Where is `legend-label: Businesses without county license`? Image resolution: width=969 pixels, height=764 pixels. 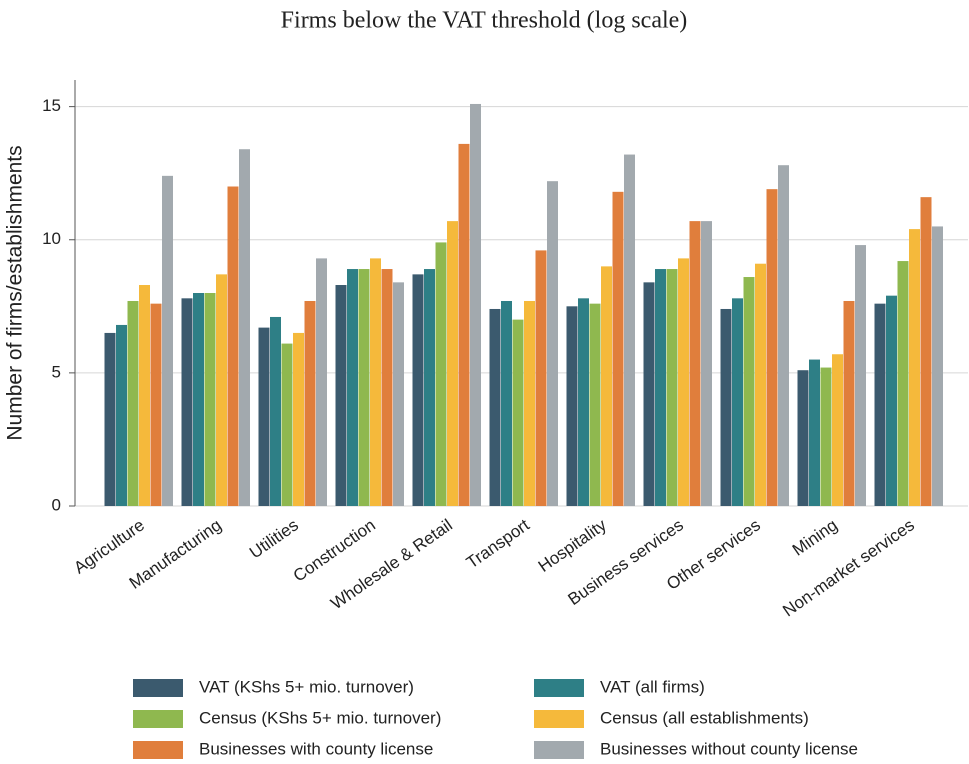
legend-label: Businesses without county license is located at coordinates (729, 748).